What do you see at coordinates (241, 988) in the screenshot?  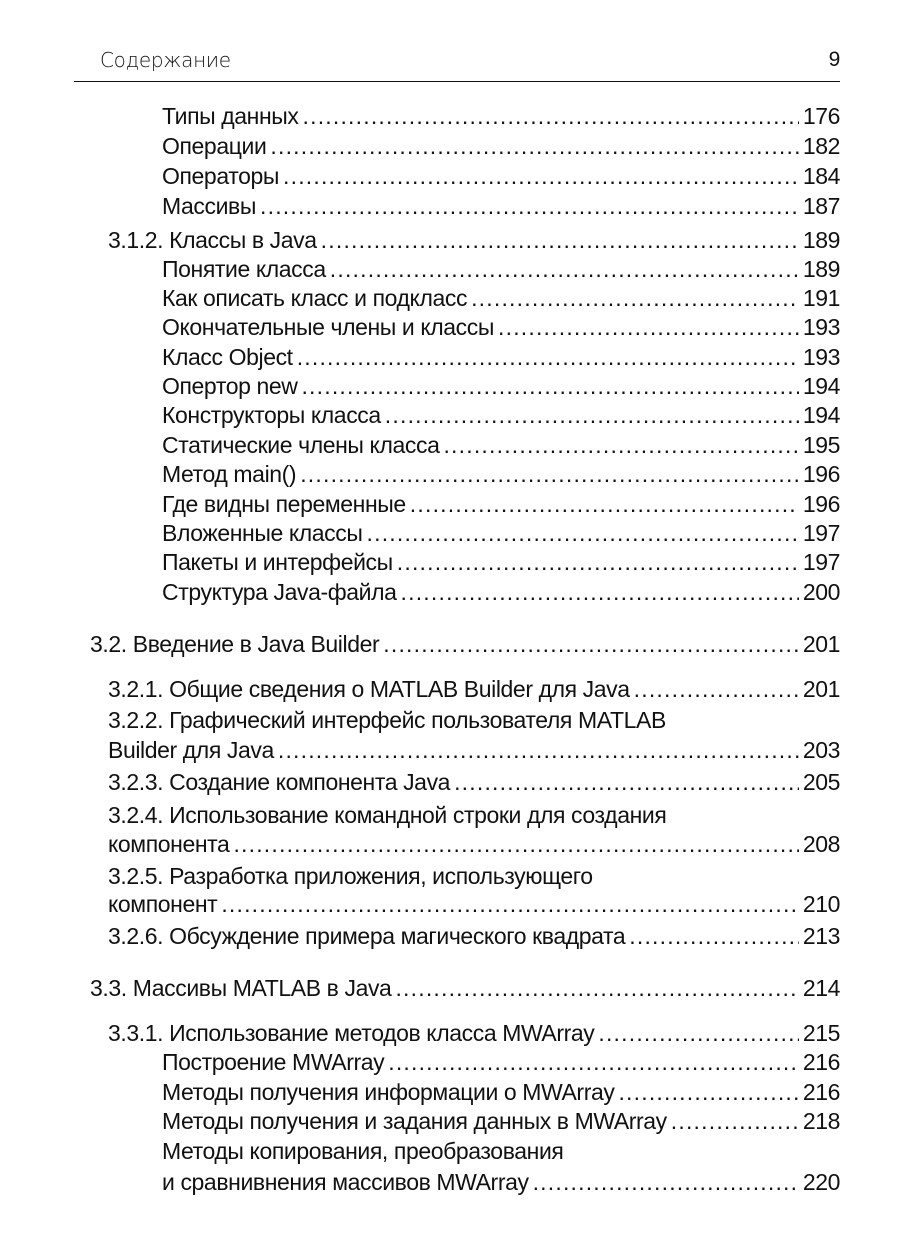 I see `toc-entry-title: 3.3. Массивы MATLAB в Java` at bounding box center [241, 988].